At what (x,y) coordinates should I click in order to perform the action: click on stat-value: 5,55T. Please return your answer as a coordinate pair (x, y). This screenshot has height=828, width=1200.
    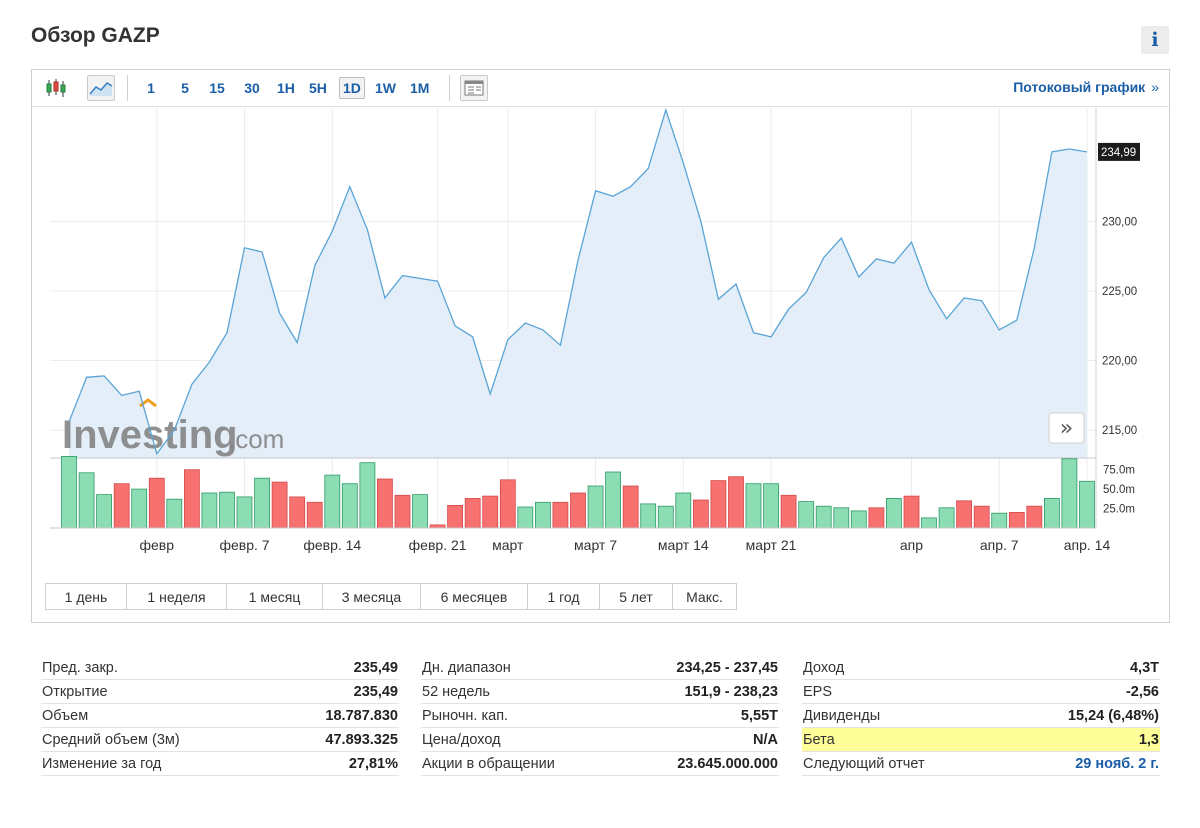
    Looking at the image, I should click on (759, 715).